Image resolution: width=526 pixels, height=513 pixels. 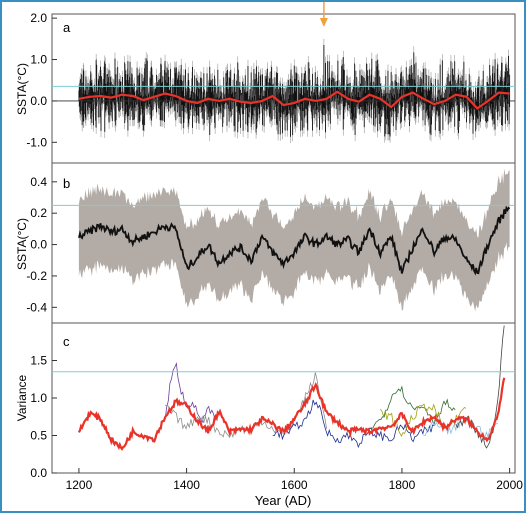 What do you see at coordinates (509, 485) in the screenshot?
I see `x-tick-label: 2000` at bounding box center [509, 485].